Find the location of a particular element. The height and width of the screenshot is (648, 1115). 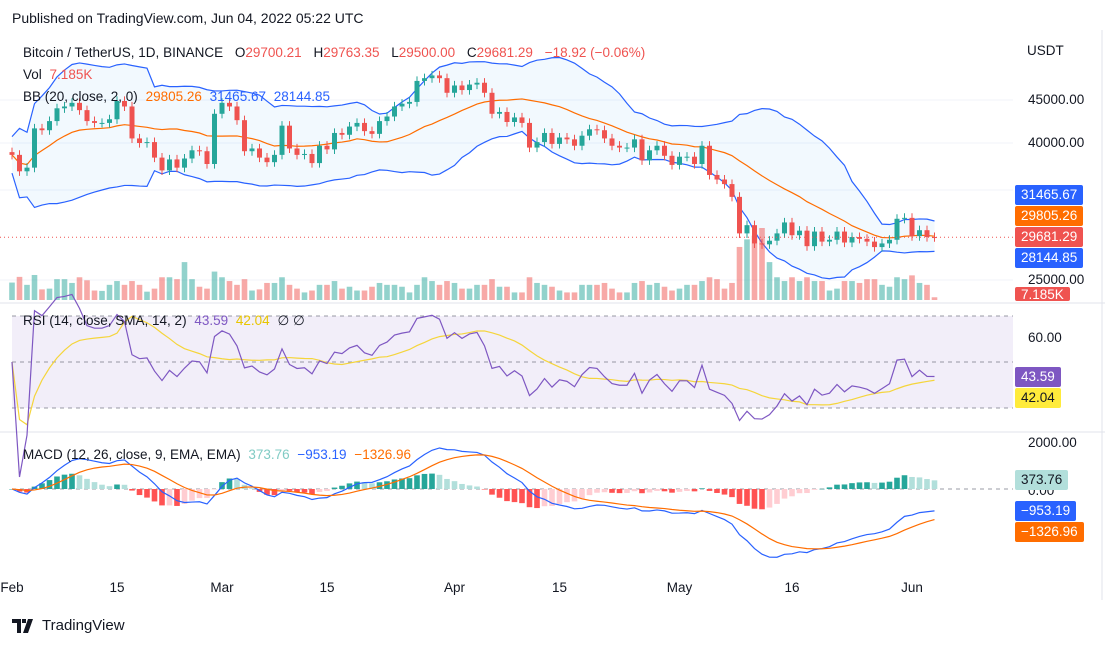

macd-hist-box: 373.76 is located at coordinates (1042, 480).